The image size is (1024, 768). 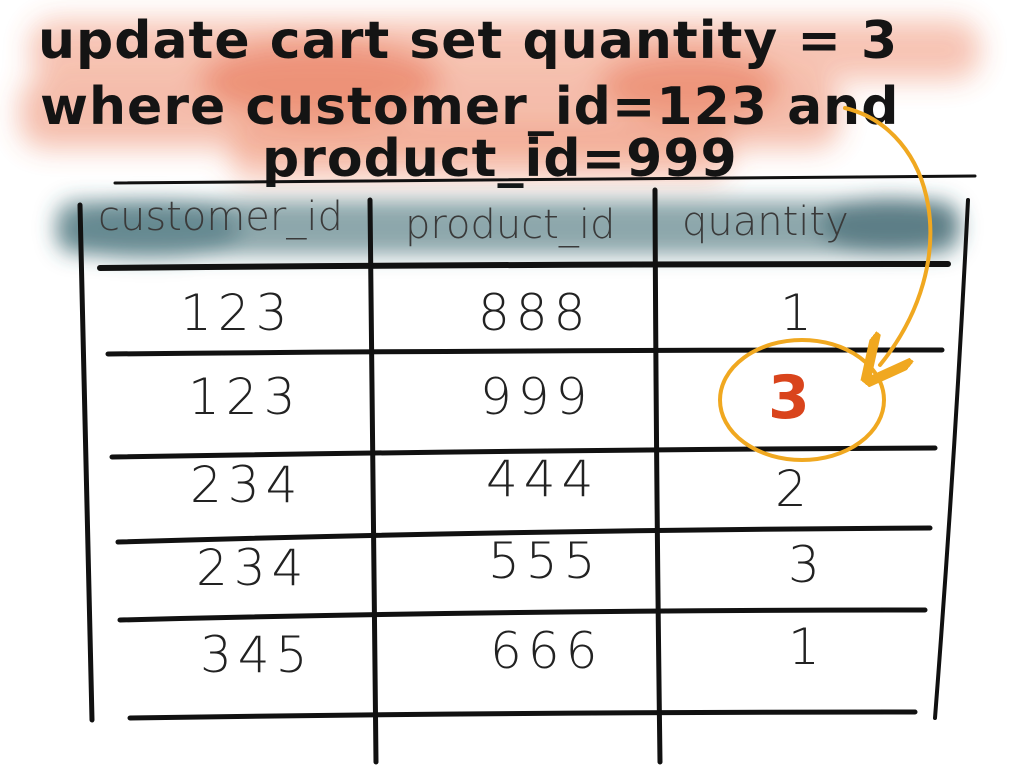 I want to click on highlight-circle, so click(x=802, y=400).